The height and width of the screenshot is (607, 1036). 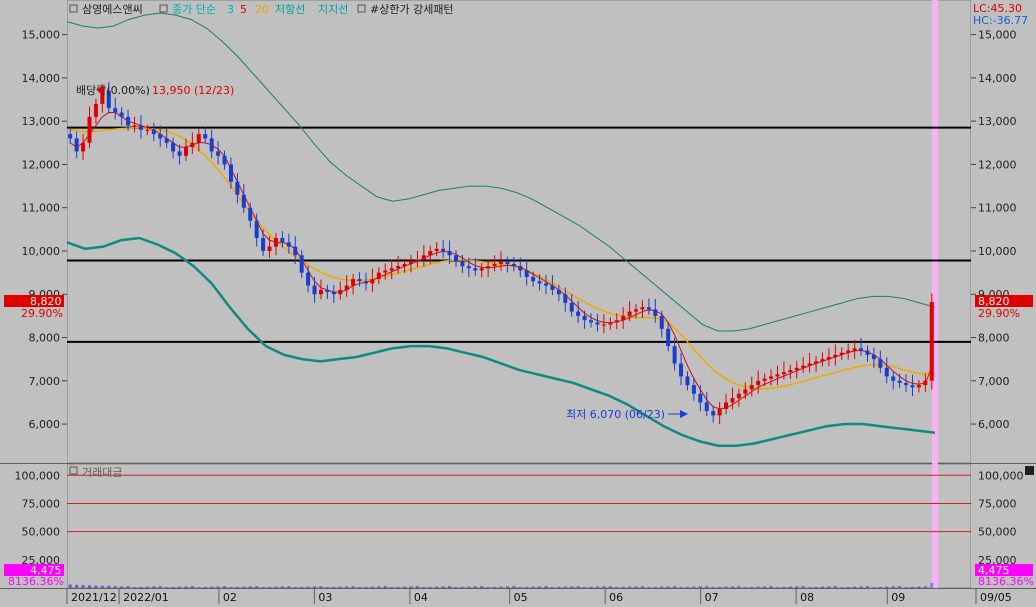 I want to click on volume-close-icon, so click(x=1029, y=470).